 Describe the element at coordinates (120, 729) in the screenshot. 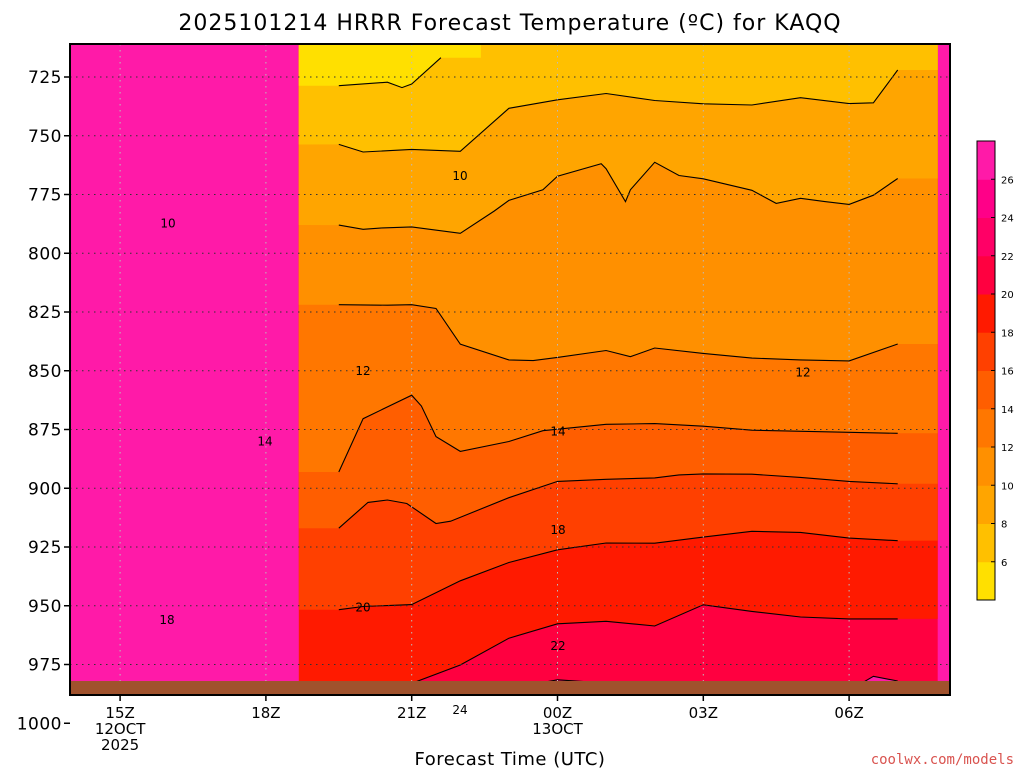

I see `x-tick-label: 12OCT` at that location.